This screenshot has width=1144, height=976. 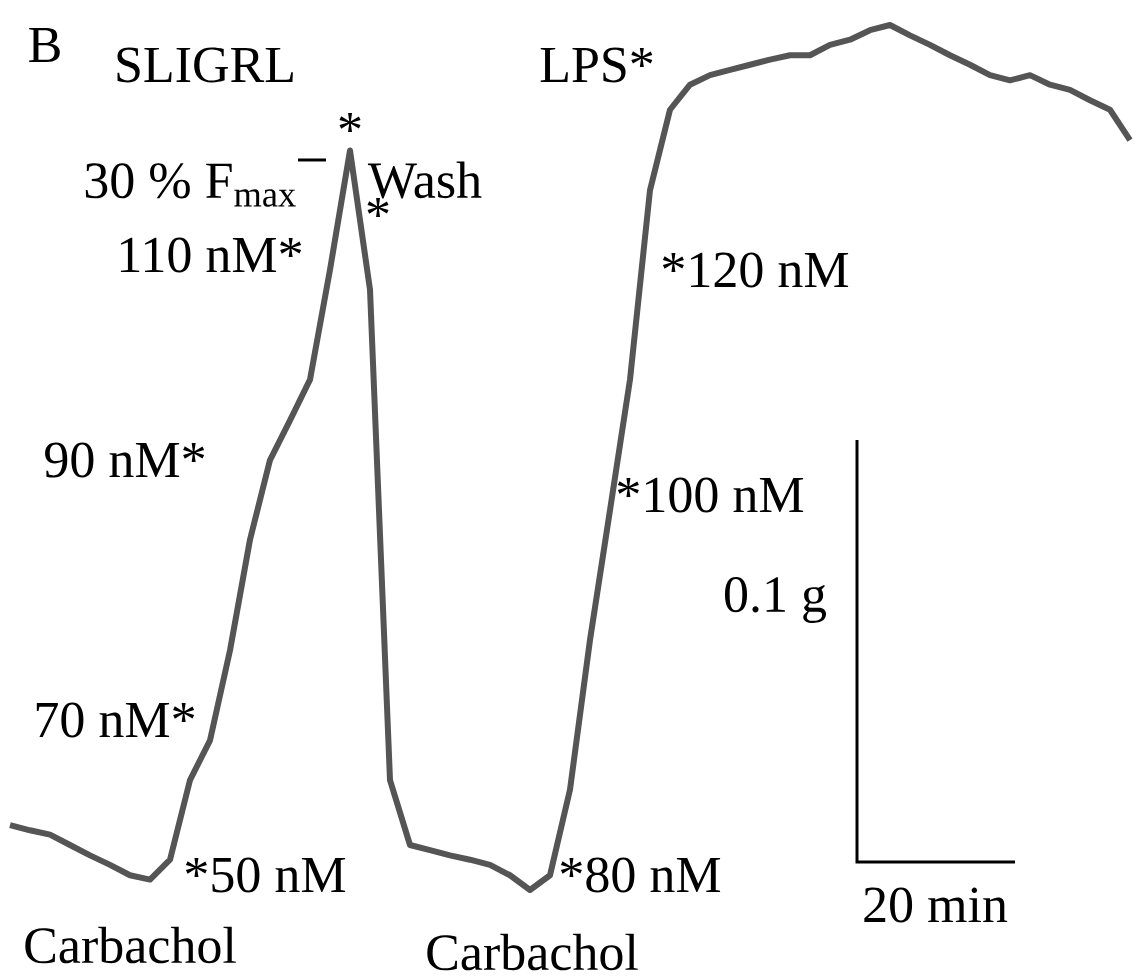 What do you see at coordinates (596, 65) in the screenshot?
I see `annotation: LPS*` at bounding box center [596, 65].